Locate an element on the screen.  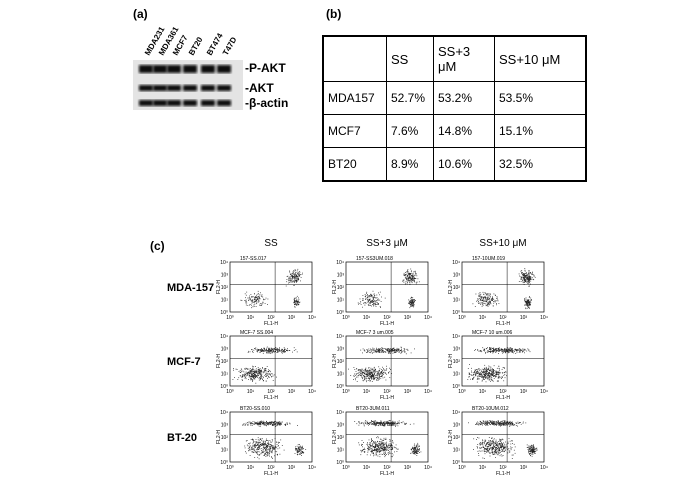
x-tick-label: 10⁰ is located at coordinates (346, 468).